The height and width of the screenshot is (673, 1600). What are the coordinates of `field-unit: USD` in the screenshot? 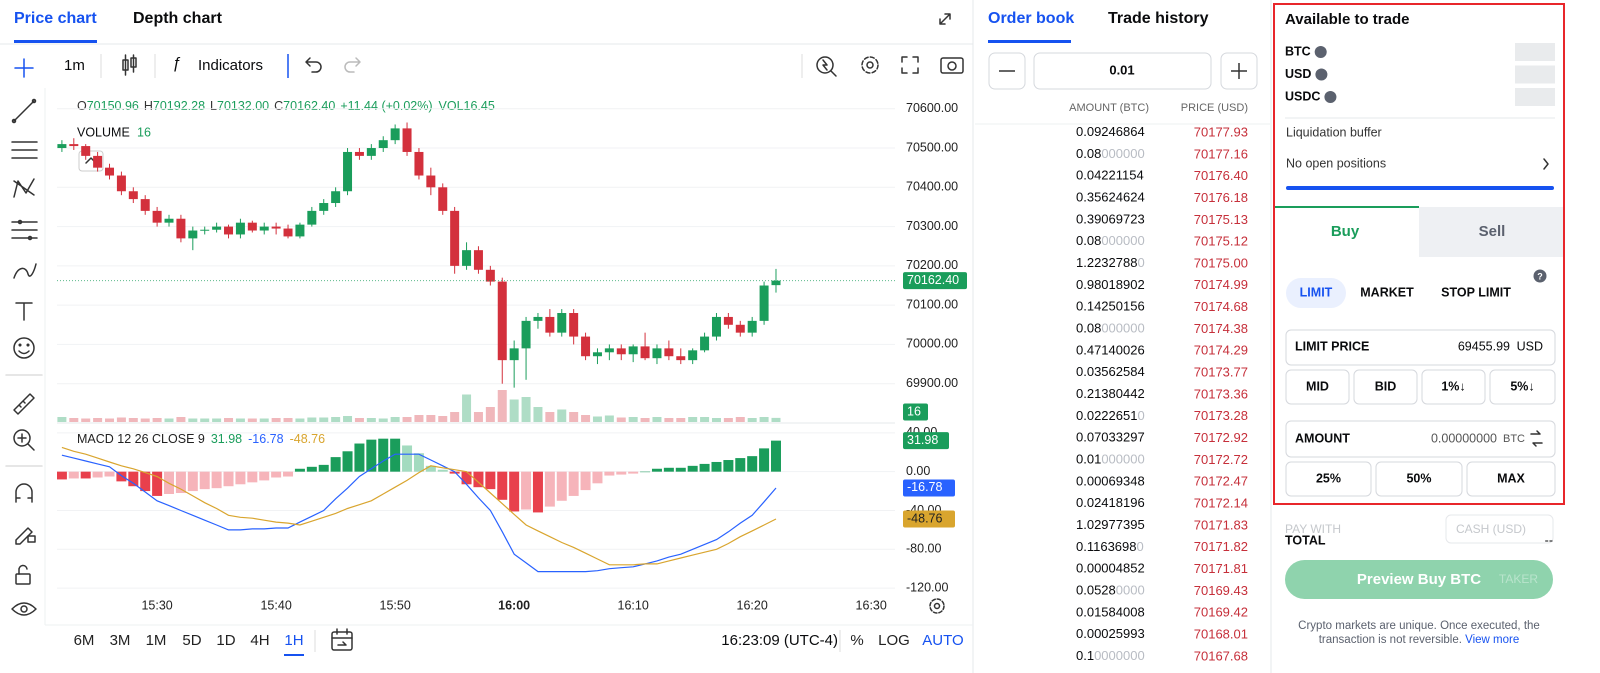 It's located at (1530, 346).